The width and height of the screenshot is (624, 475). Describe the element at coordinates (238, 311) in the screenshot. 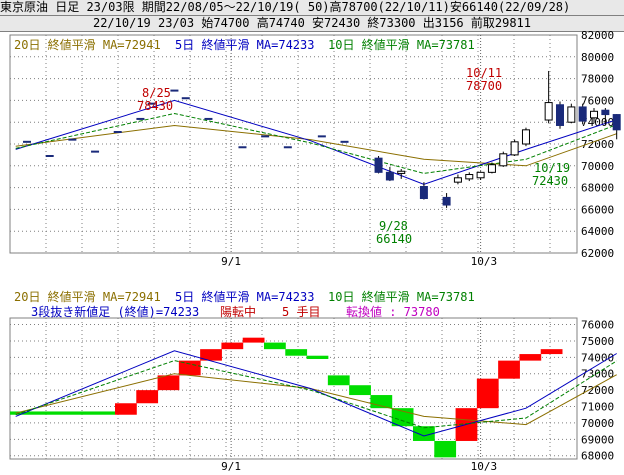

I see `kagi-state: 陽転中` at that location.